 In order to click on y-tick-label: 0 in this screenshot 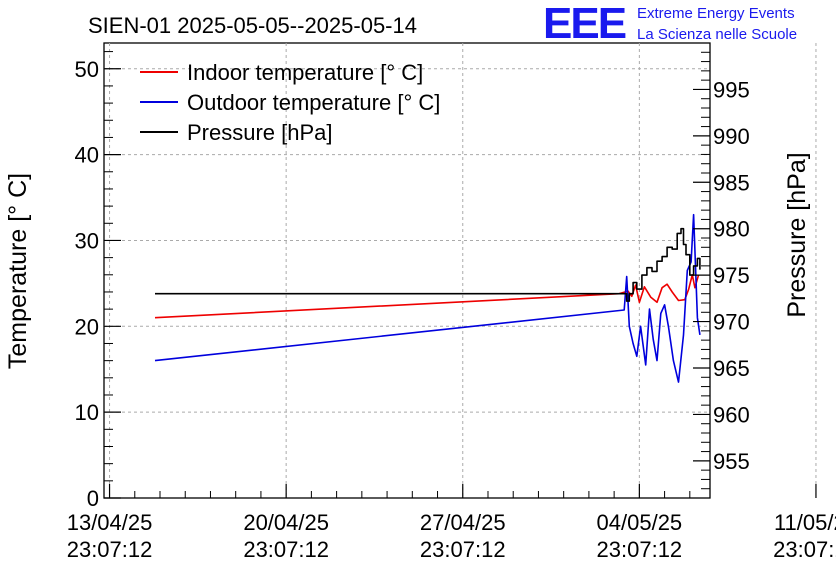, I will do `click(93, 498)`.